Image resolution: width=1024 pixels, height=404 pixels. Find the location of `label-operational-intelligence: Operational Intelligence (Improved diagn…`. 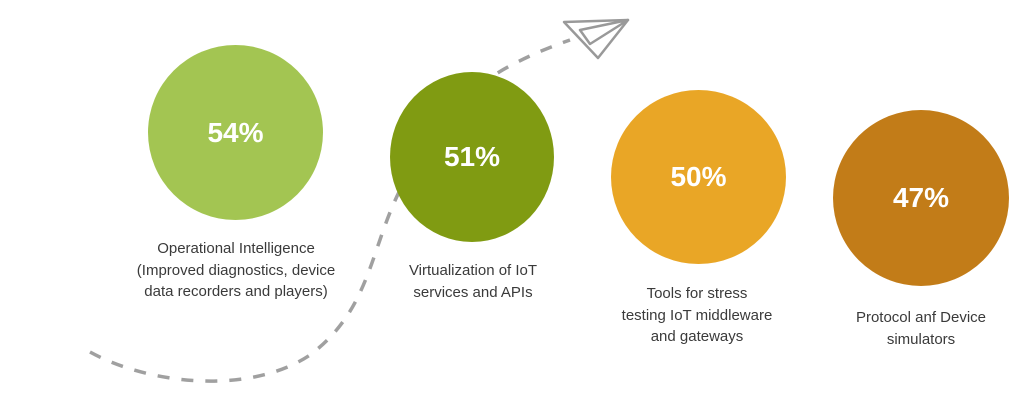

label-operational-intelligence: Operational Intelligence (Improved diagn… is located at coordinates (236, 270).